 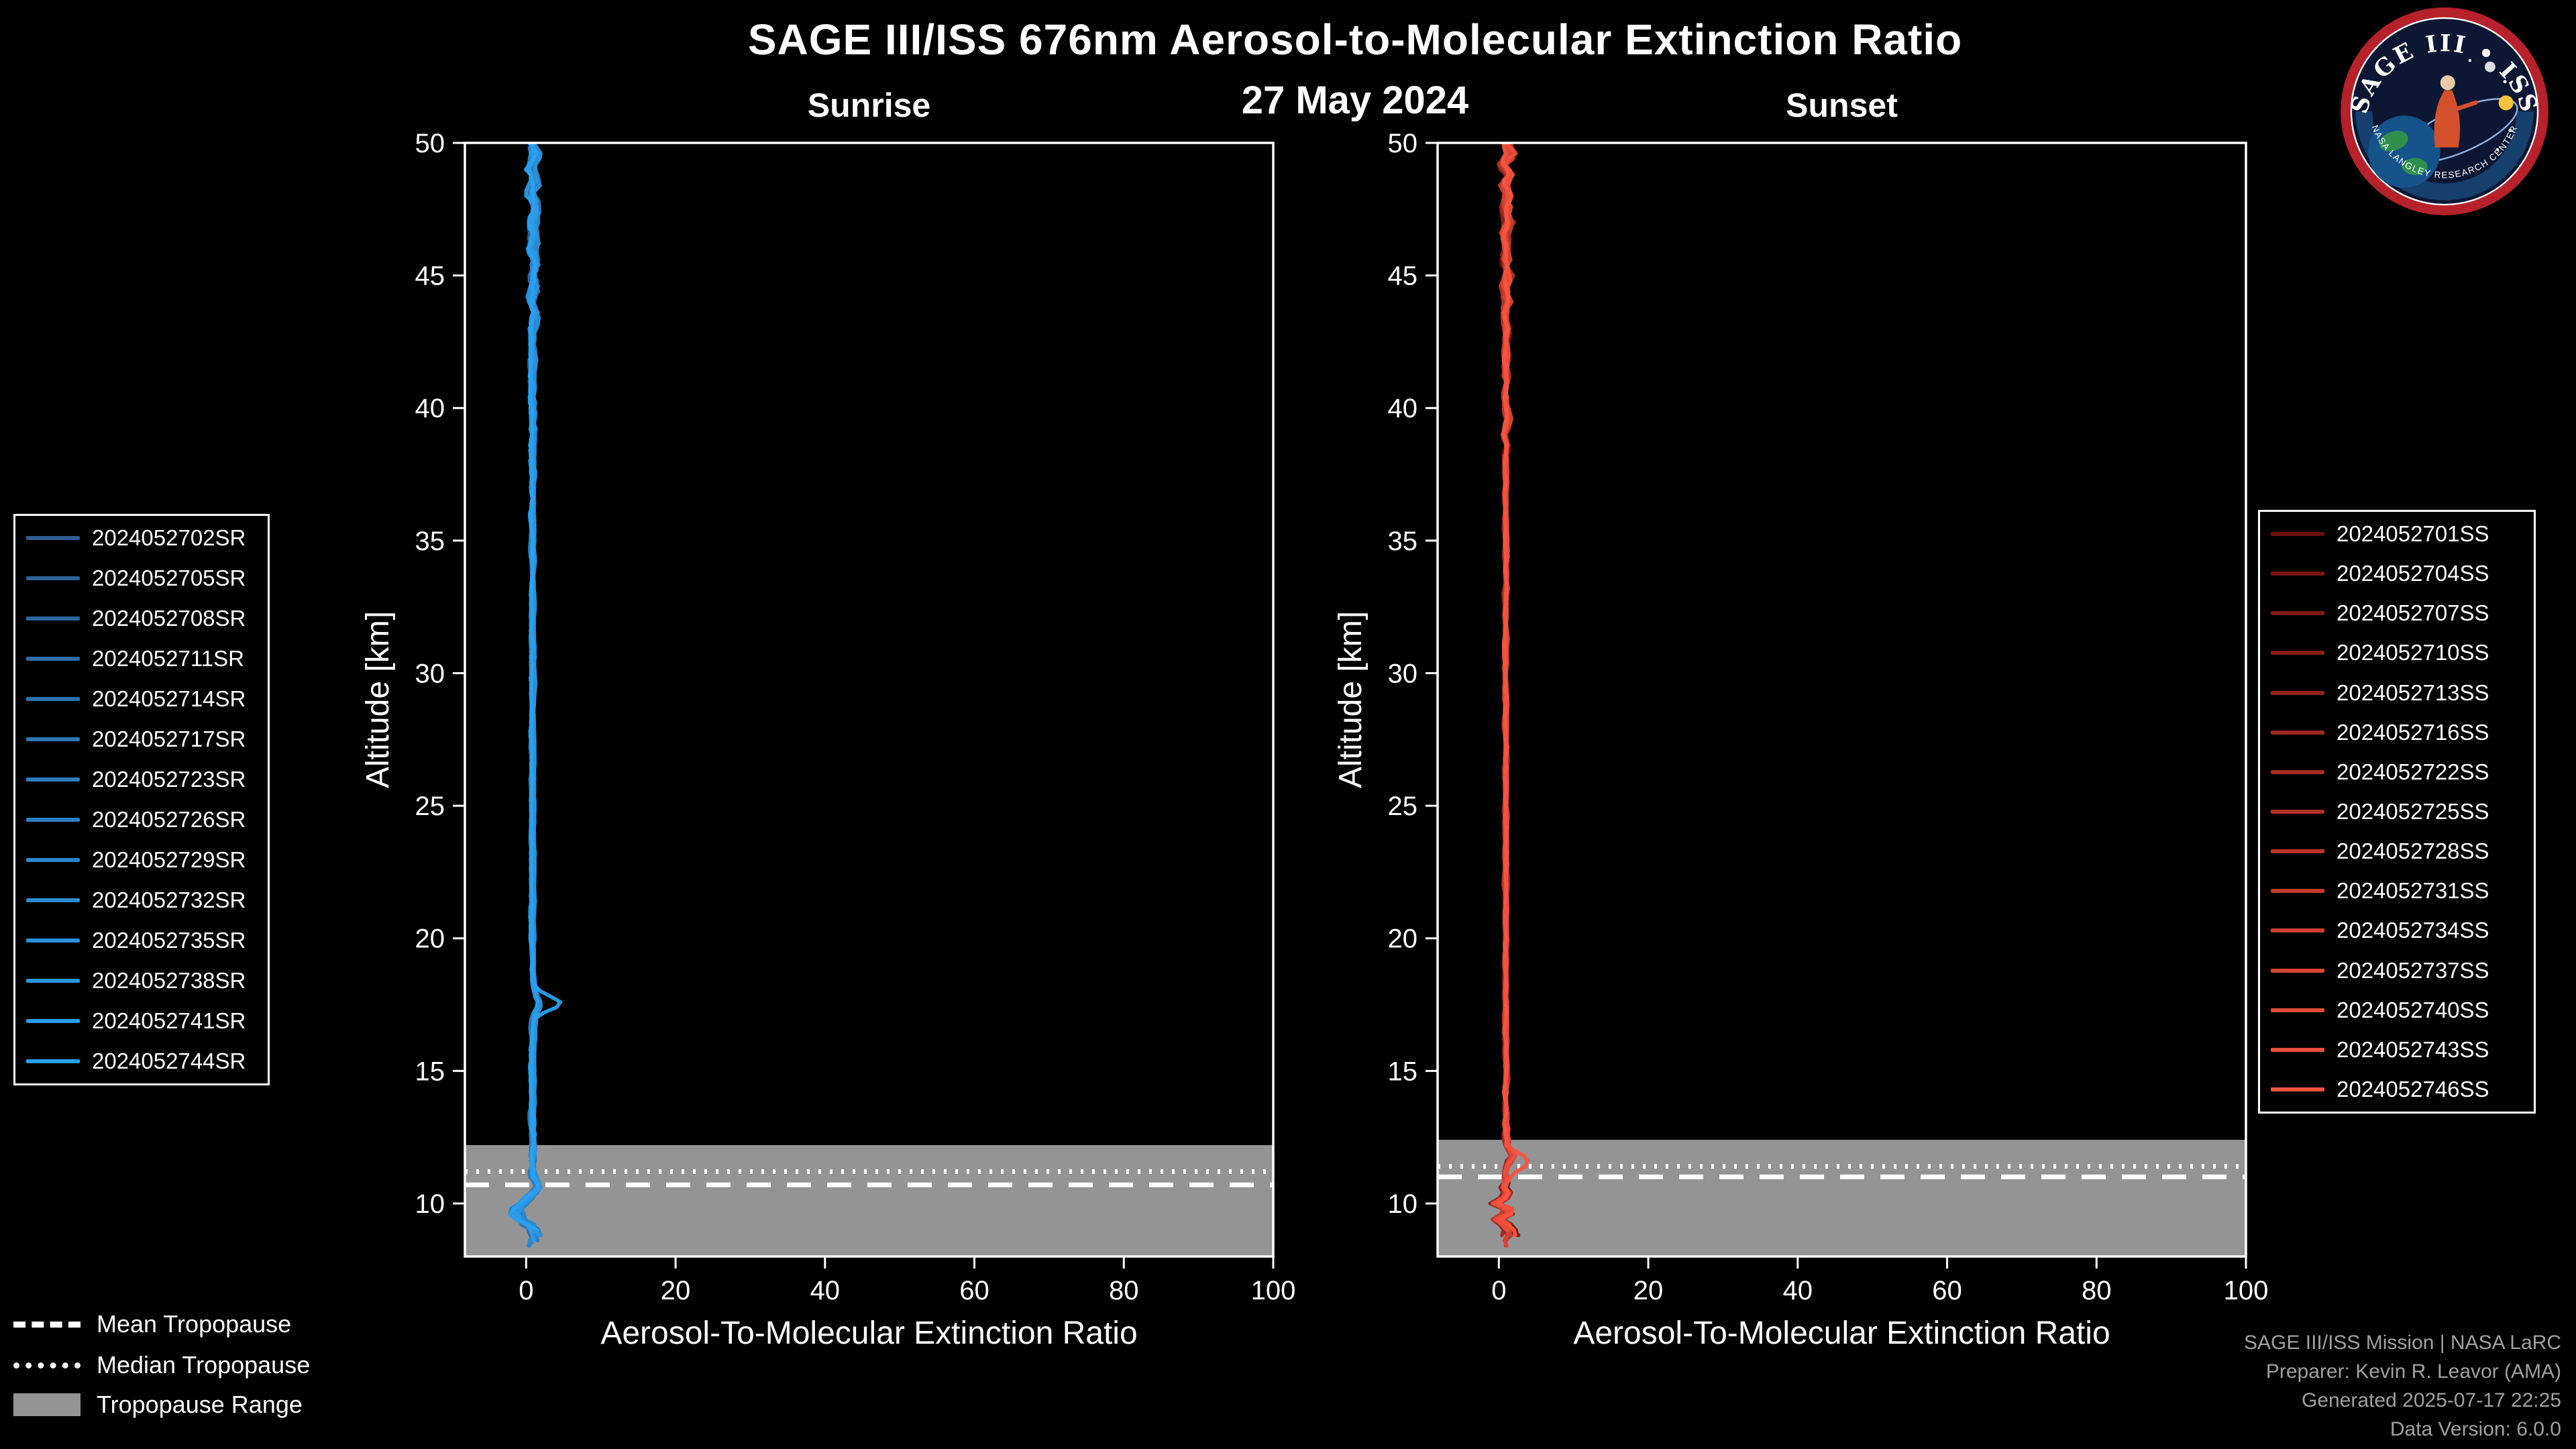 What do you see at coordinates (1403, 145) in the screenshot?
I see `y-tick-label: 50` at bounding box center [1403, 145].